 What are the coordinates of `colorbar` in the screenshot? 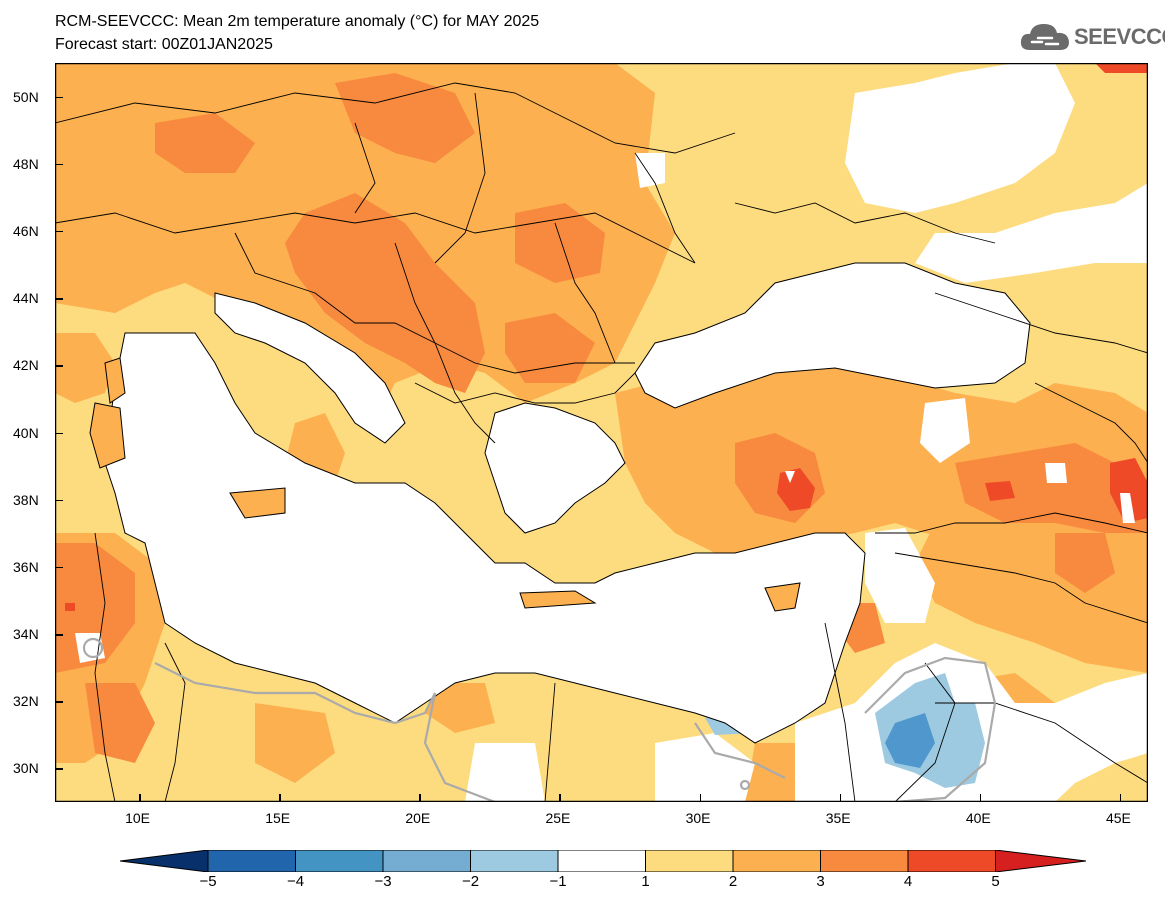 It's located at (603, 861).